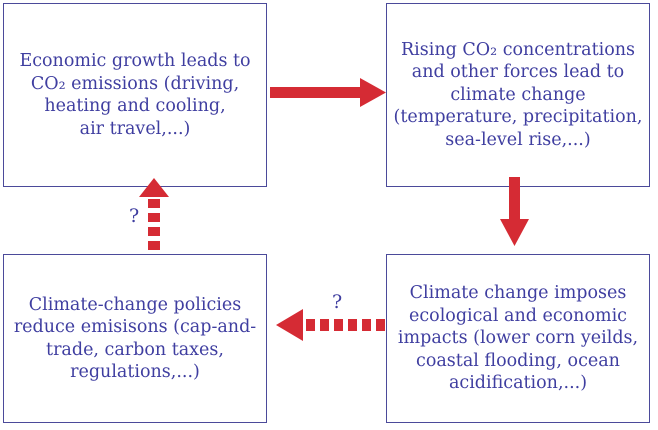  Describe the element at coordinates (154, 214) in the screenshot. I see `arrow-policies-to-growth` at that location.